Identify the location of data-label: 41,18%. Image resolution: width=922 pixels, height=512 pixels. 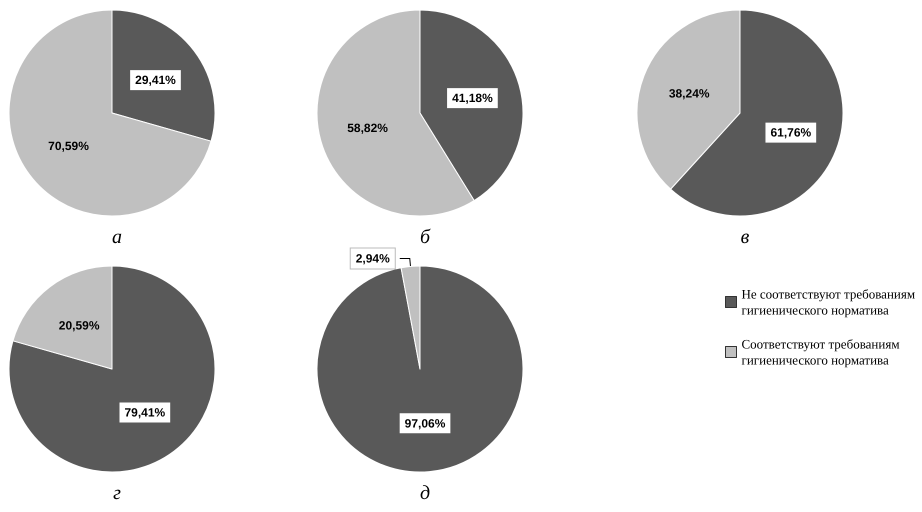
(473, 98).